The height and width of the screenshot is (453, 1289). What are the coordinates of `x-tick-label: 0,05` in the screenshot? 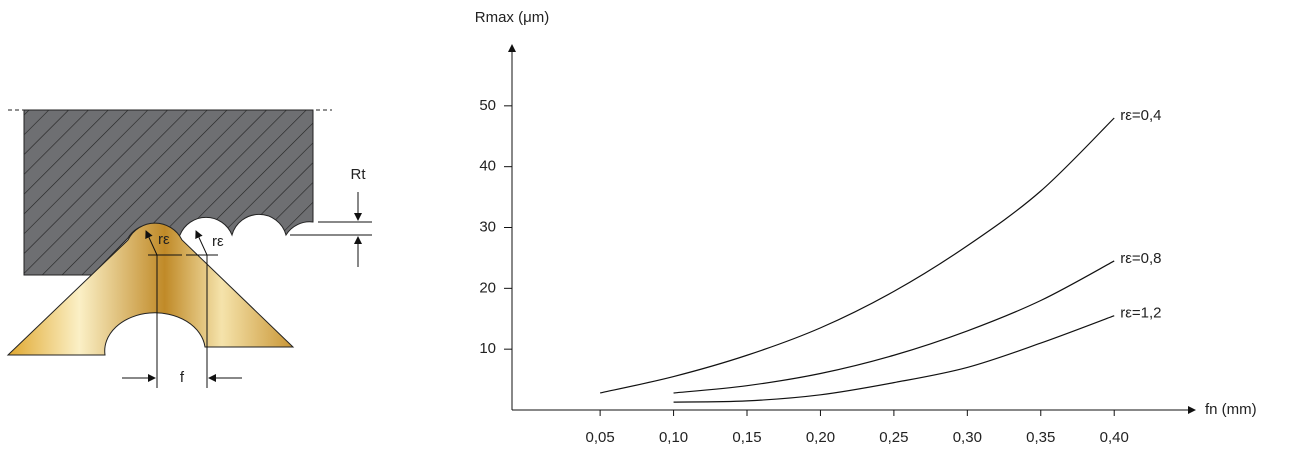 It's located at (600, 437).